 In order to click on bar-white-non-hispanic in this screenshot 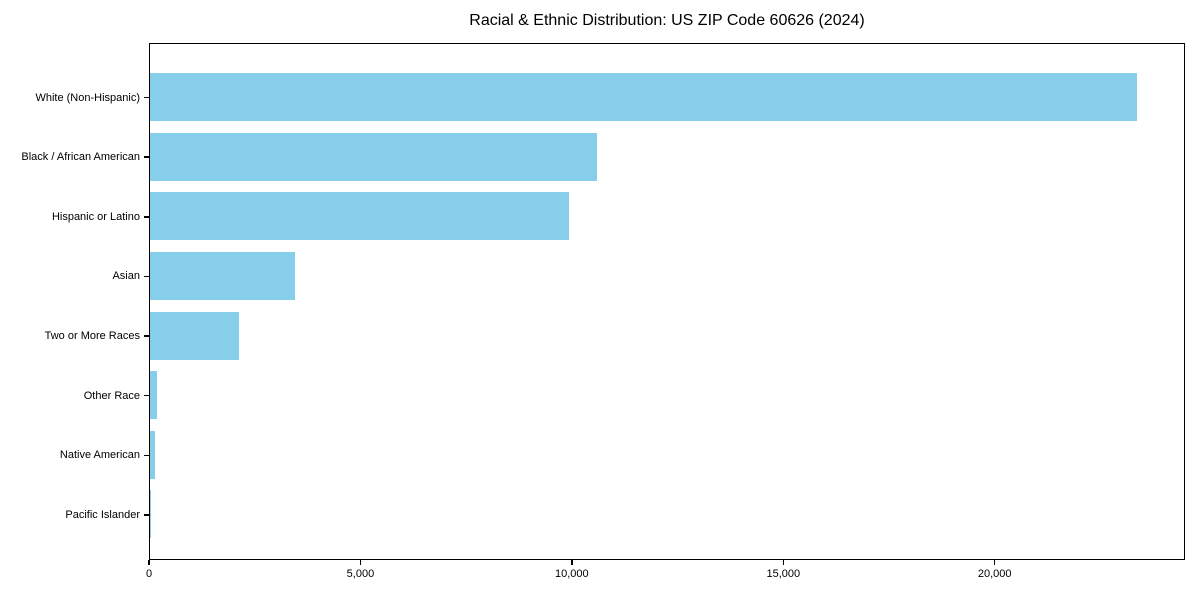, I will do `click(643, 97)`.